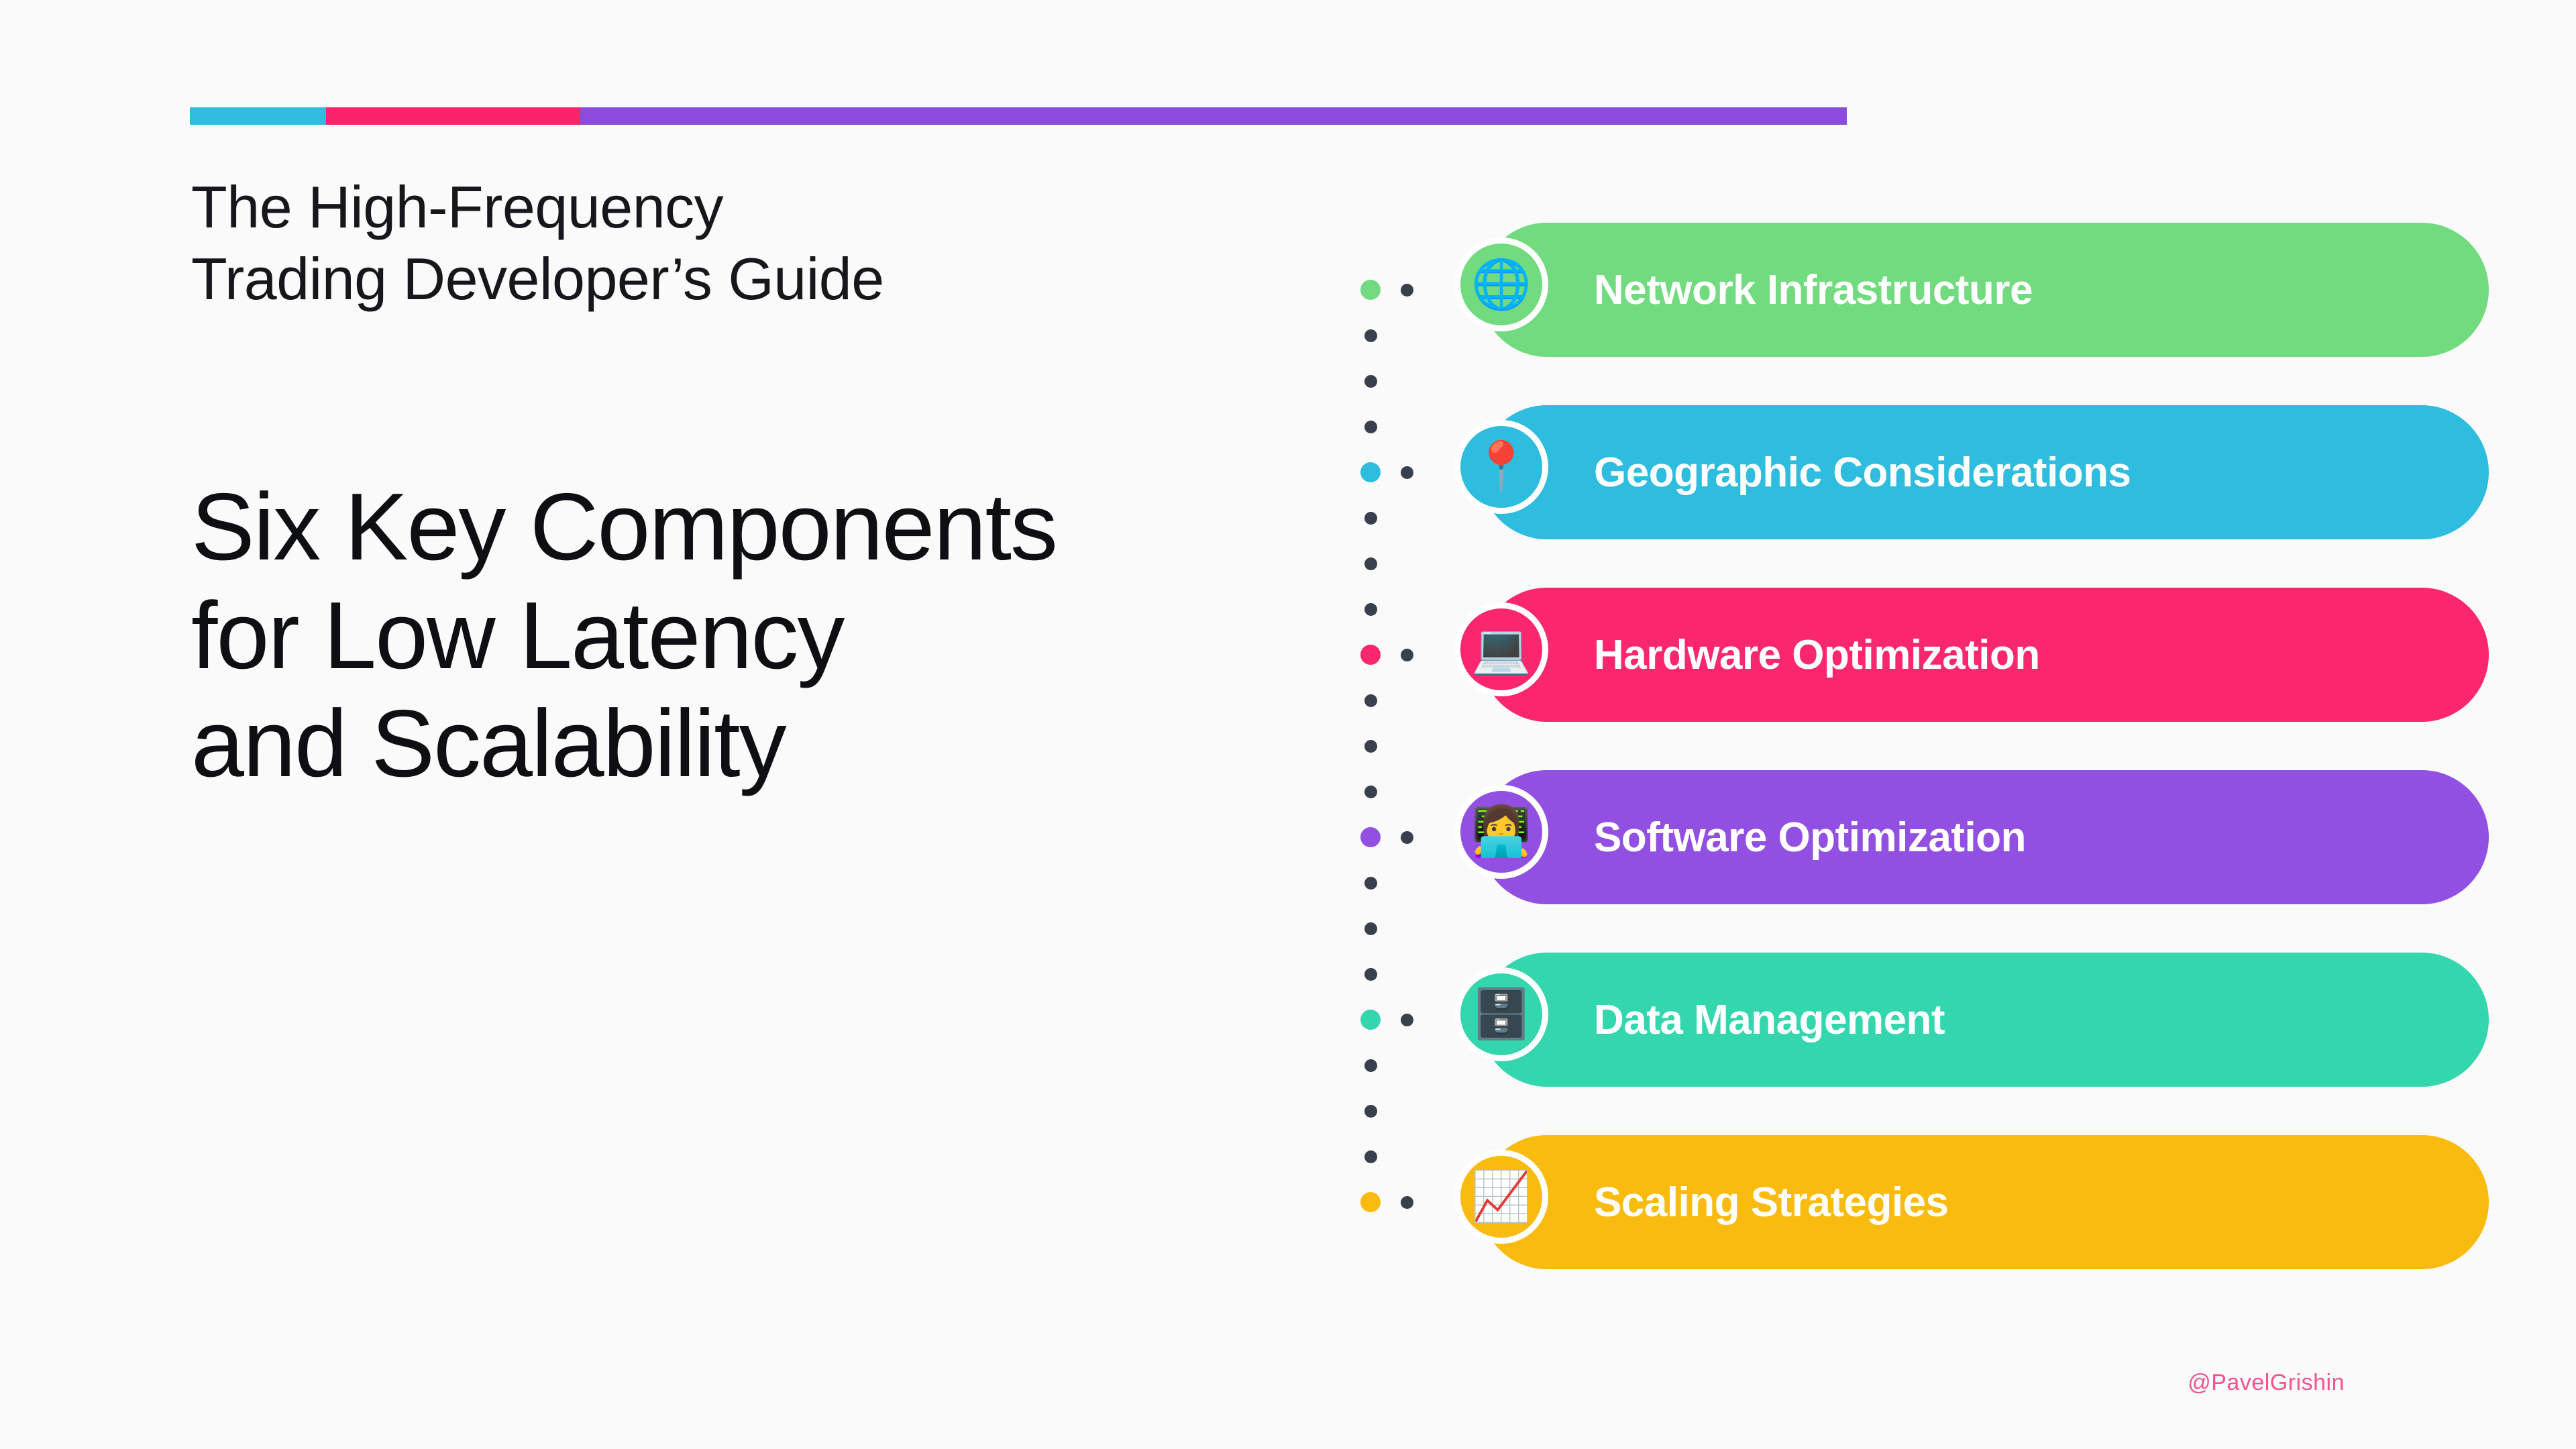 The height and width of the screenshot is (1449, 2576). What do you see at coordinates (1817, 654) in the screenshot?
I see `component-label: Hardware Optimization` at bounding box center [1817, 654].